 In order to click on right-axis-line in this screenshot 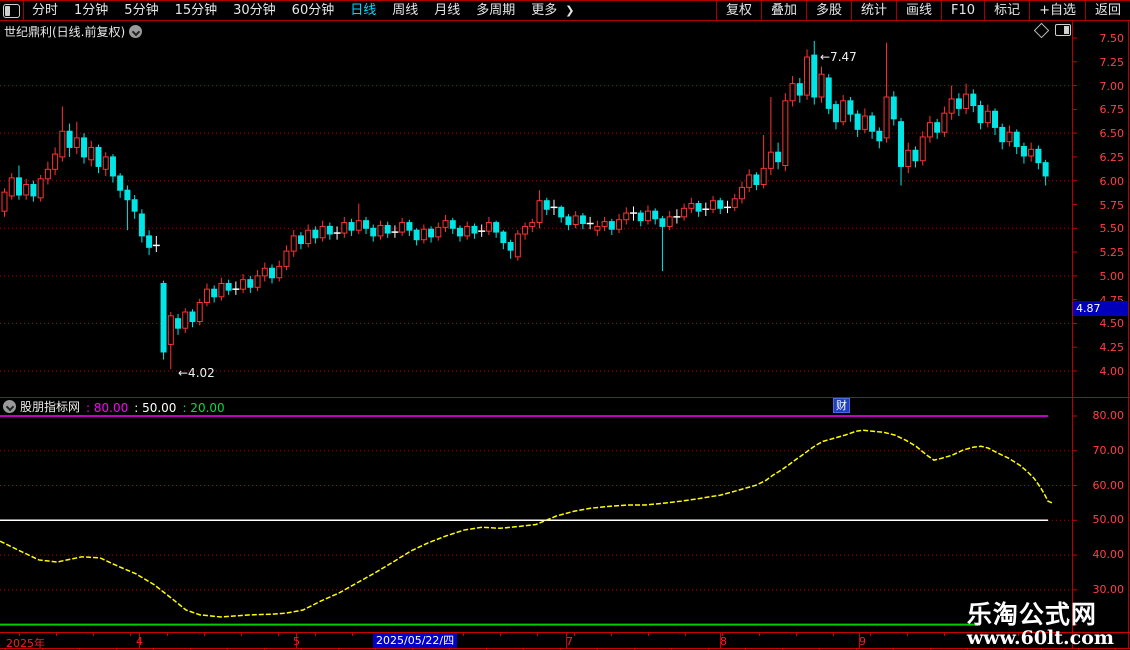, I will do `click(1072, 334)`.